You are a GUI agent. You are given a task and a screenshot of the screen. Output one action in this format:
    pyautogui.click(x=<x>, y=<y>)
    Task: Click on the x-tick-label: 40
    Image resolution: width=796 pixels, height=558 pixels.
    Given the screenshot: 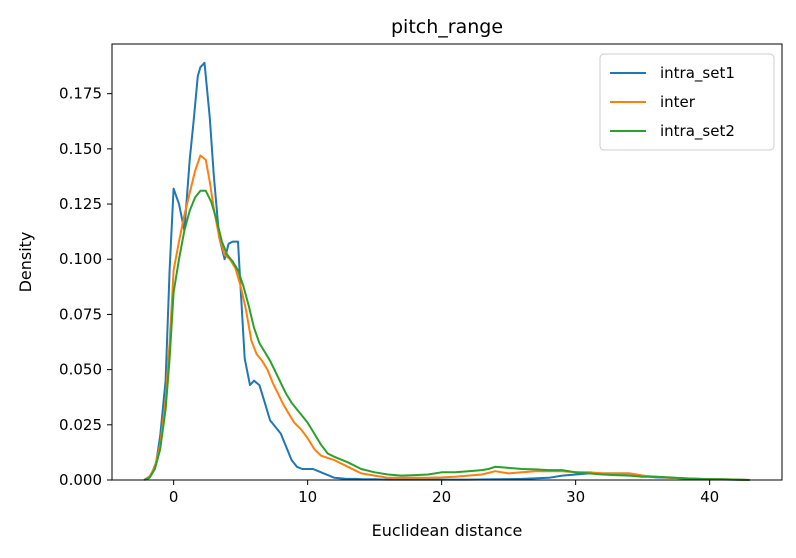 What is the action you would take?
    pyautogui.click(x=709, y=497)
    